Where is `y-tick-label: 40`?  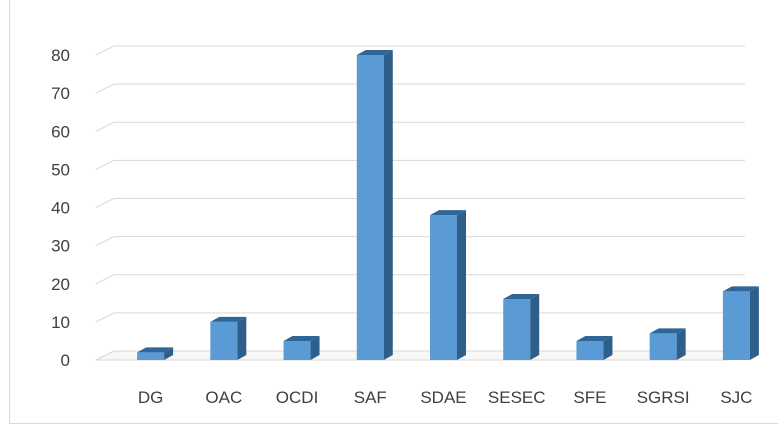 y-tick-label: 40 is located at coordinates (60, 208).